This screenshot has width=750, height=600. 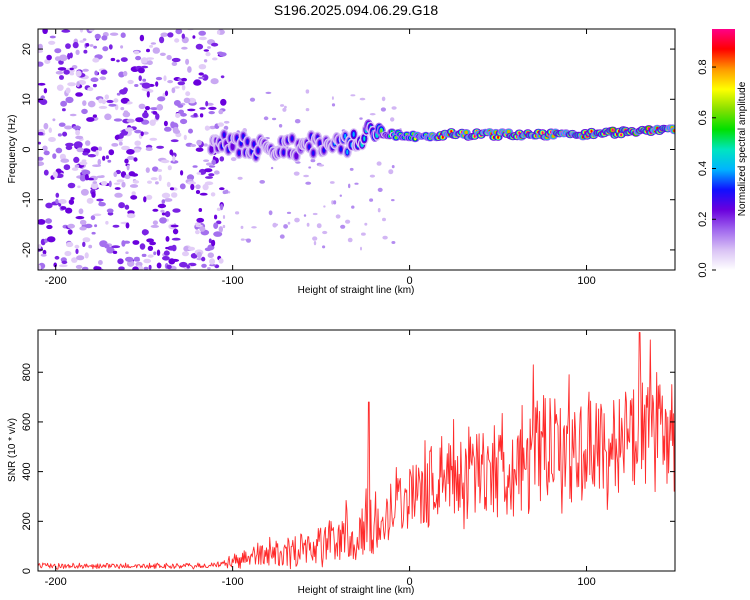 I want to click on colorbar-tick-label: 0.2, so click(x=703, y=219).